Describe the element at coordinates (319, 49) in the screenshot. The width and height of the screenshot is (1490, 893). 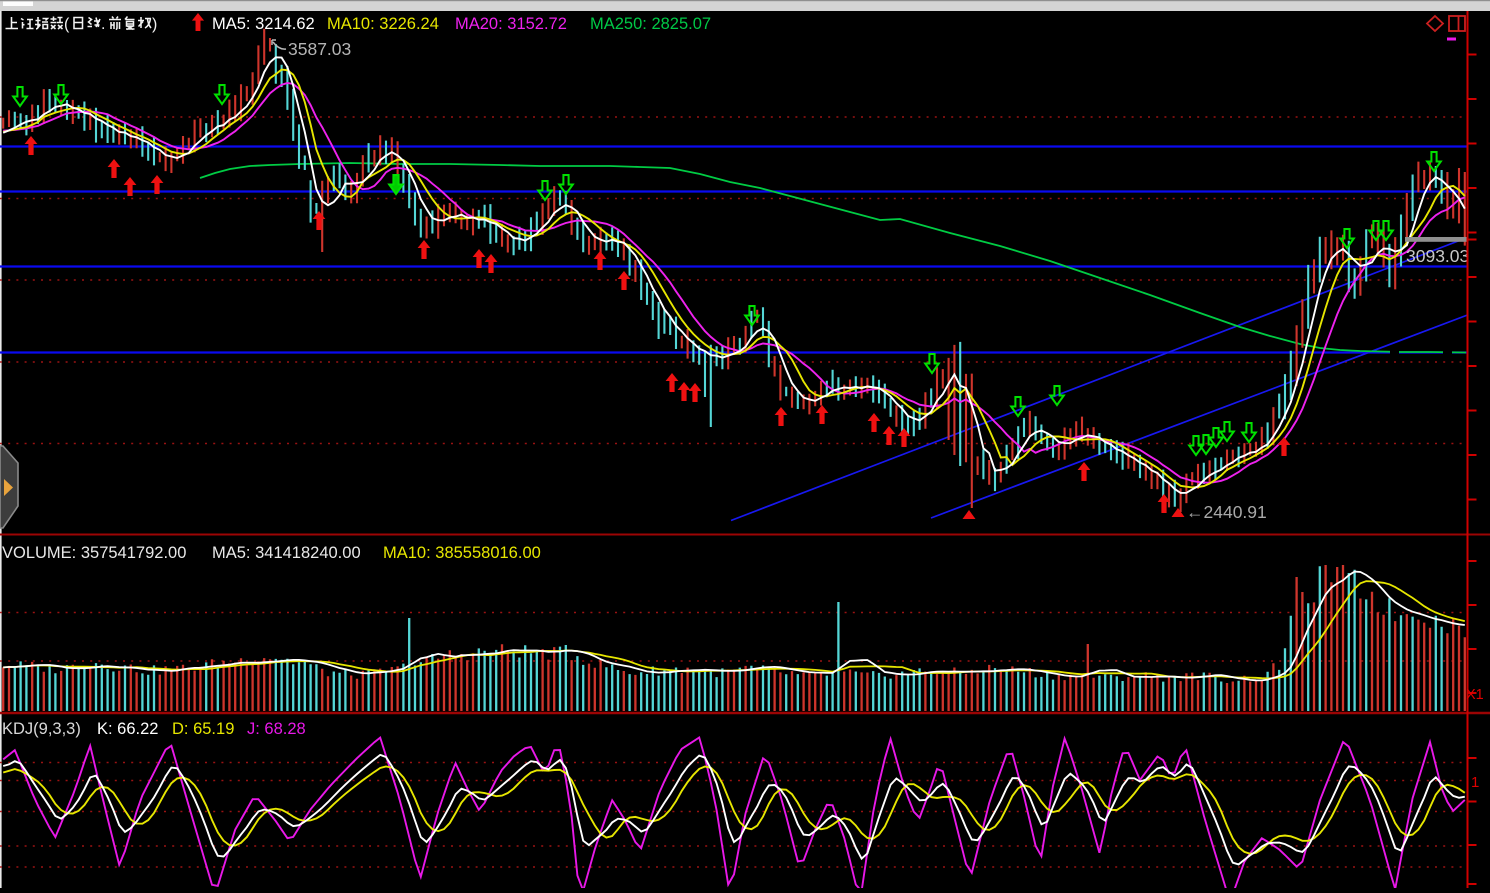
I see `svg-text: 3587.03` at that location.